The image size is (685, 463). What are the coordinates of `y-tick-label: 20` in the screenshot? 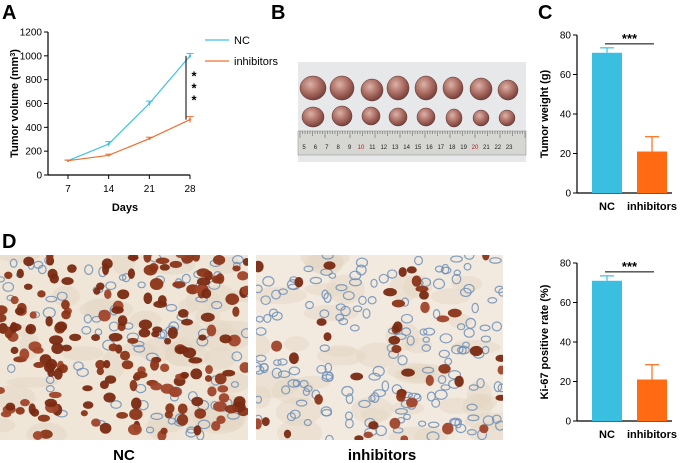 It's located at (566, 382).